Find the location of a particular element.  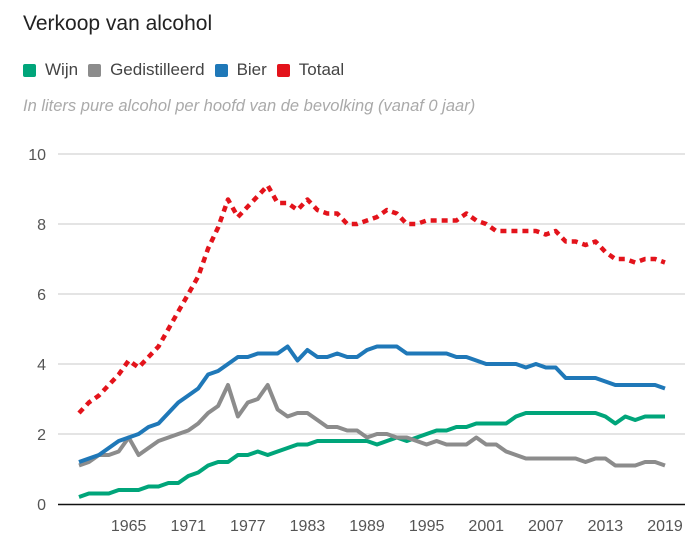

legend-swatch-wijn is located at coordinates (29, 70).